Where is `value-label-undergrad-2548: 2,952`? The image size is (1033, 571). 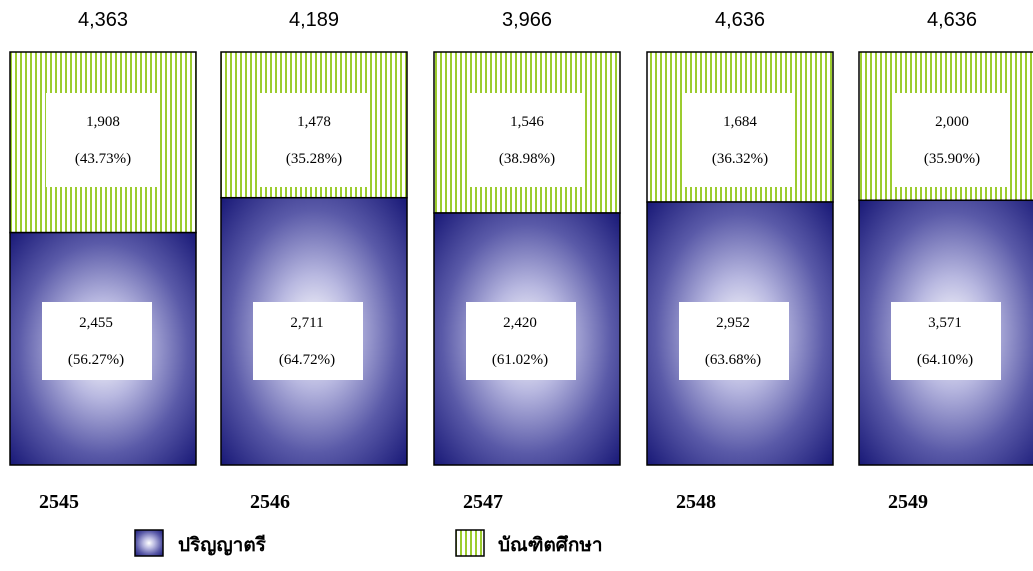 value-label-undergrad-2548: 2,952 is located at coordinates (733, 323).